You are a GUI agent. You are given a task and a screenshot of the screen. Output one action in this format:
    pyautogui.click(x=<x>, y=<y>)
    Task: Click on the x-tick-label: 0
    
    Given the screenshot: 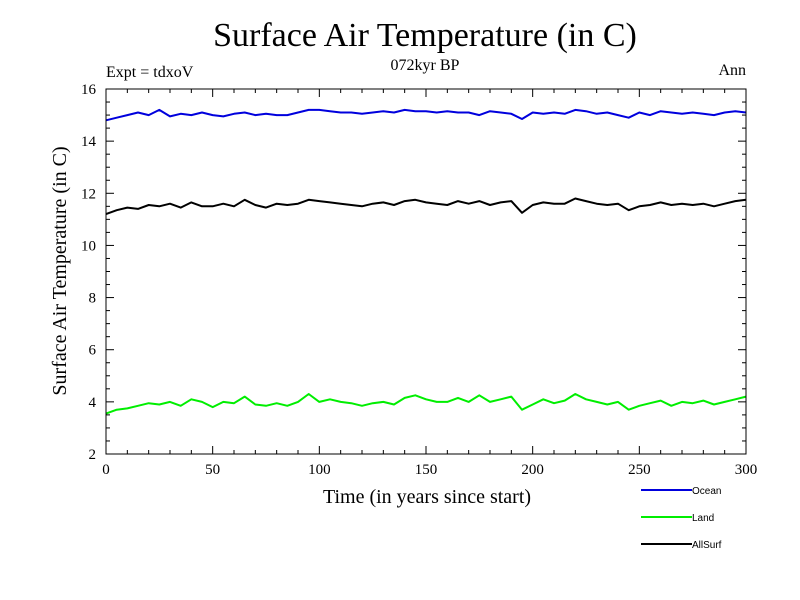 What is the action you would take?
    pyautogui.click(x=106, y=470)
    